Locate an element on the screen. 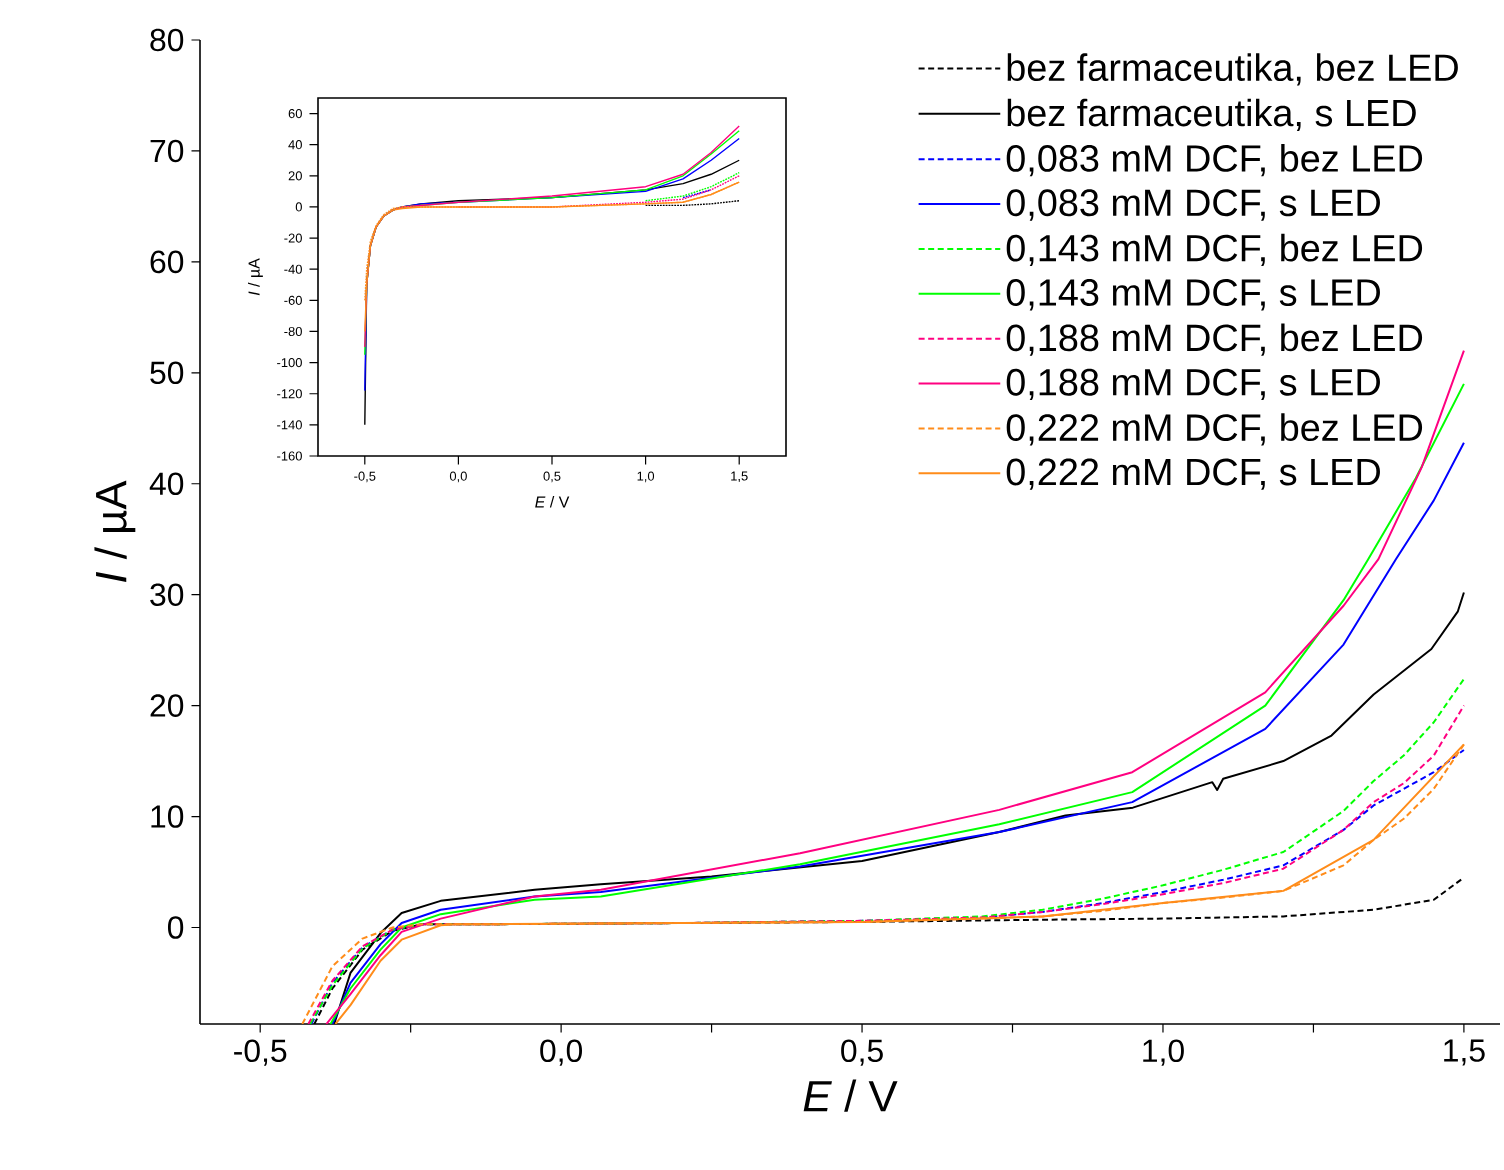 The image size is (1504, 1170). y-tick-label: 60 is located at coordinates (167, 262).